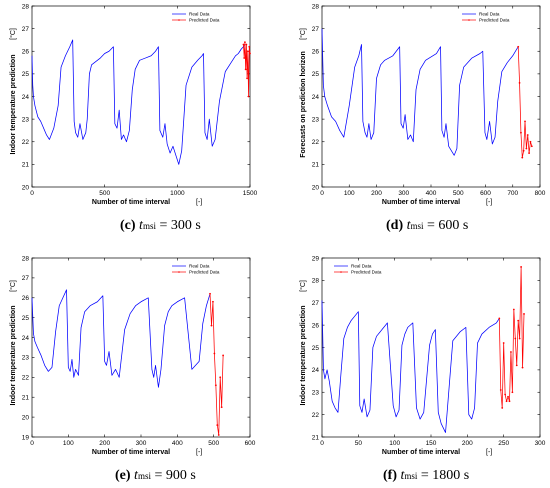 This screenshot has width=550, height=488. What do you see at coordinates (395, 225) in the screenshot?
I see `caption-panel-label: (d)` at bounding box center [395, 225].